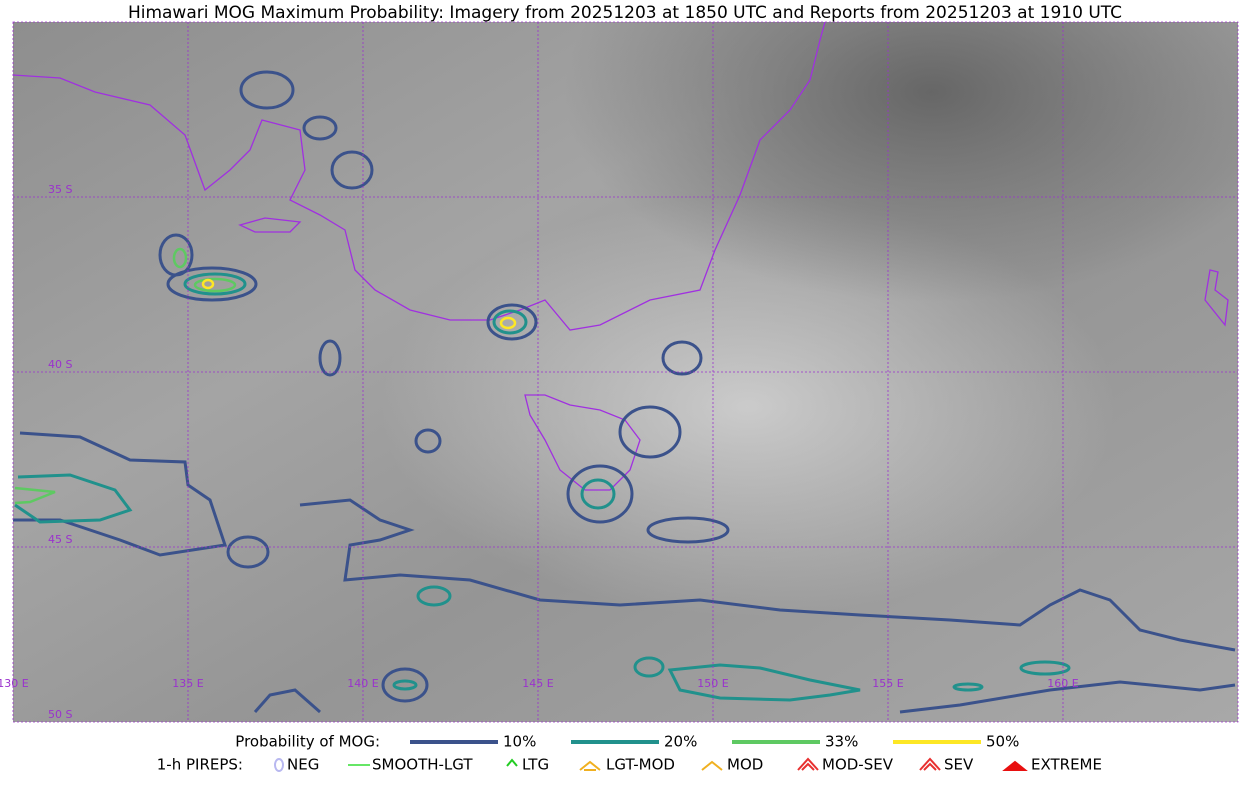 The width and height of the screenshot is (1250, 786). I want to click on lat-label: 35 S, so click(60, 189).